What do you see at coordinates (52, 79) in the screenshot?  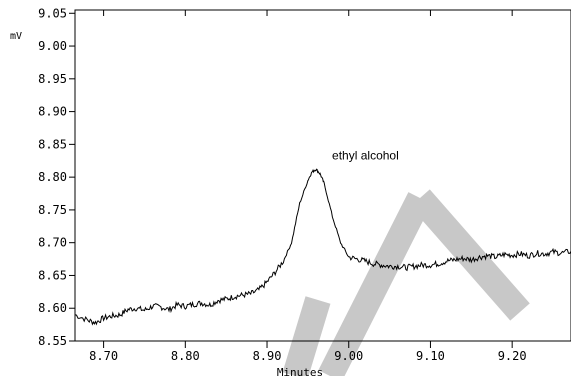 I see `y-tick-label: 8.95` at bounding box center [52, 79].